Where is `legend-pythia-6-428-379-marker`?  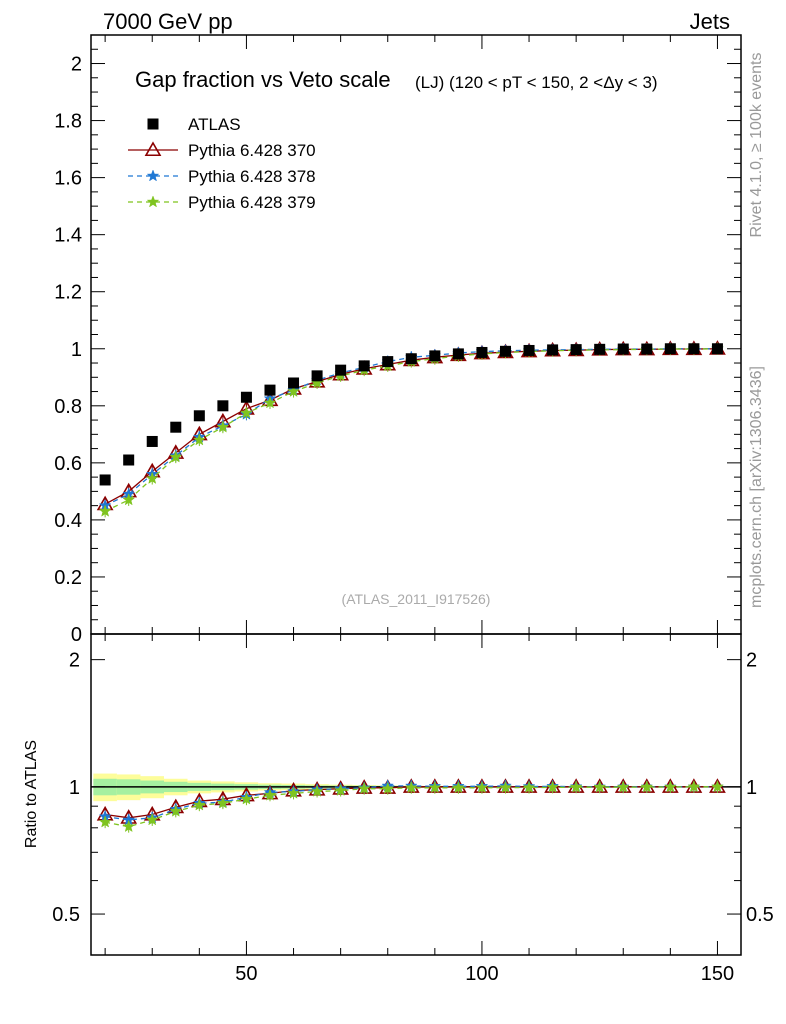
legend-pythia-6-428-379-marker is located at coordinates (153, 201).